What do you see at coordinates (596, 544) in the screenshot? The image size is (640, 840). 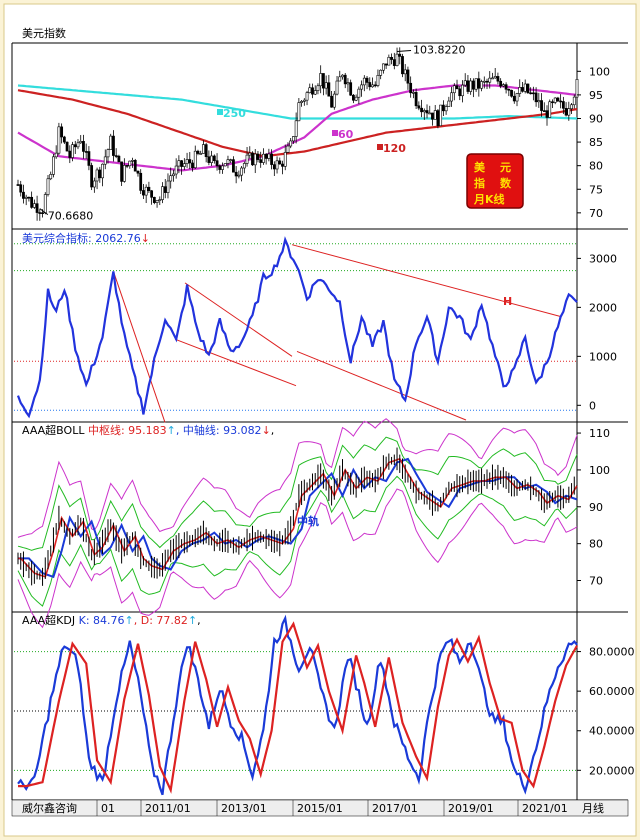 I see `y-tick-label: 80` at bounding box center [596, 544].